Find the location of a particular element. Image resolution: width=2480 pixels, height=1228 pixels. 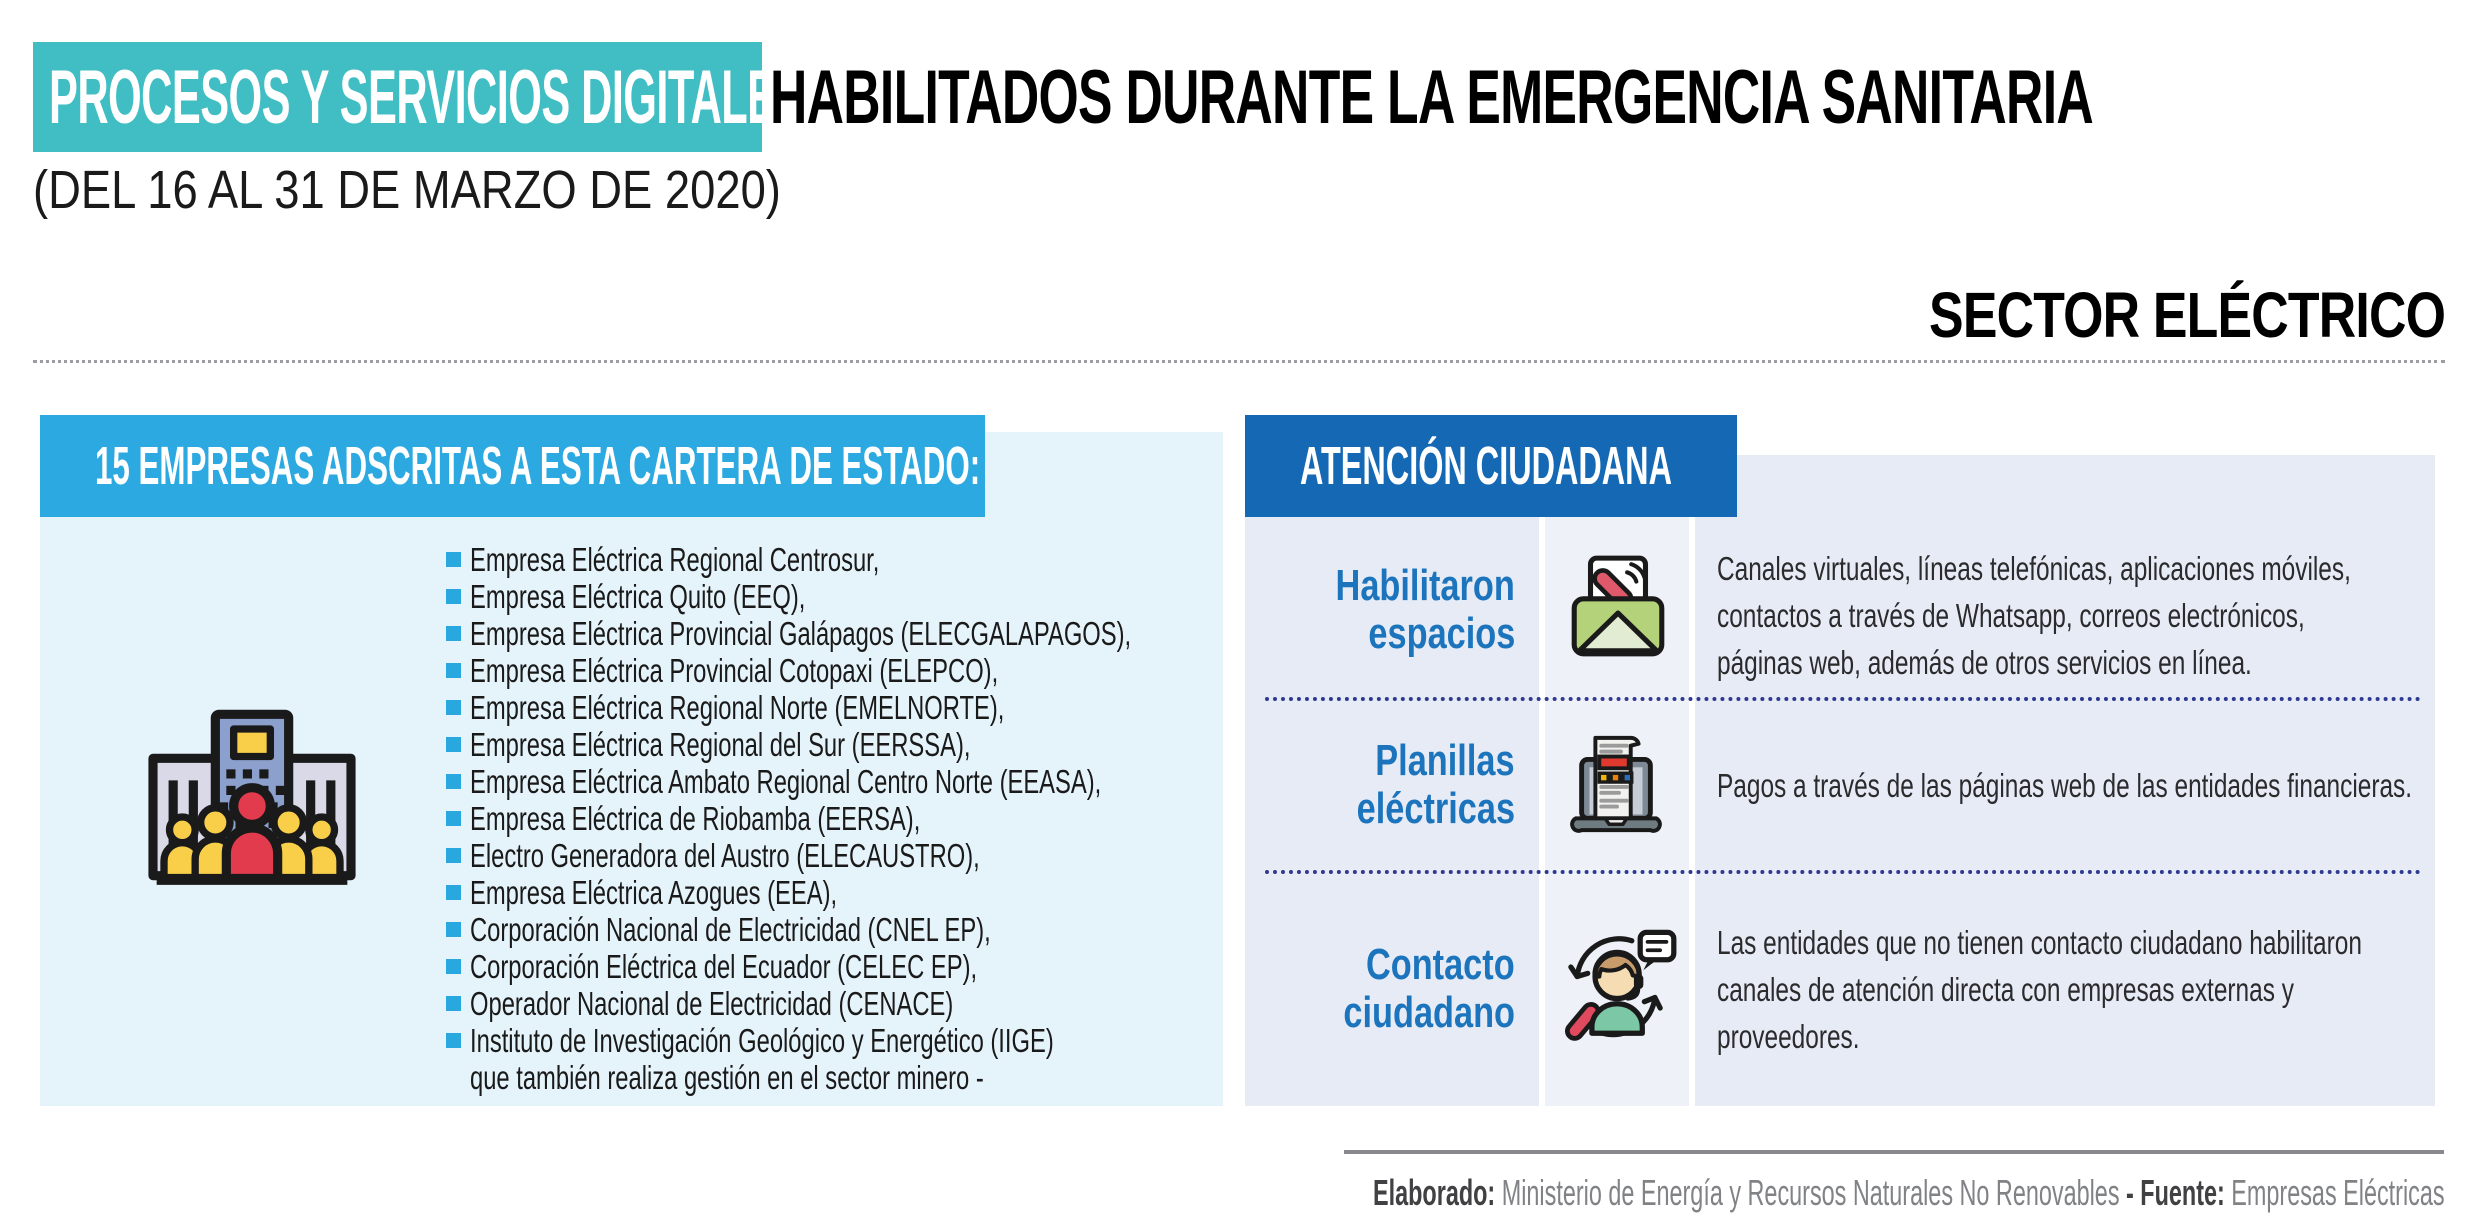

date-subtitle: (DEL 16 AL 31 DE MARZO DE 2020) is located at coordinates (407, 190).